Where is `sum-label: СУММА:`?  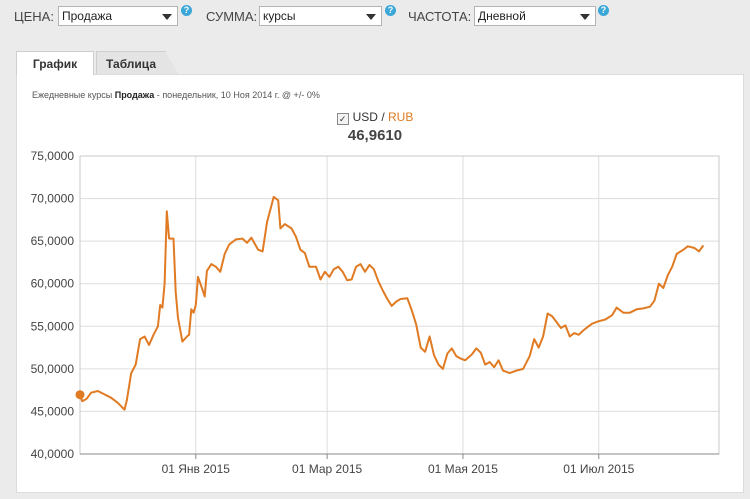 sum-label: СУММА: is located at coordinates (232, 16).